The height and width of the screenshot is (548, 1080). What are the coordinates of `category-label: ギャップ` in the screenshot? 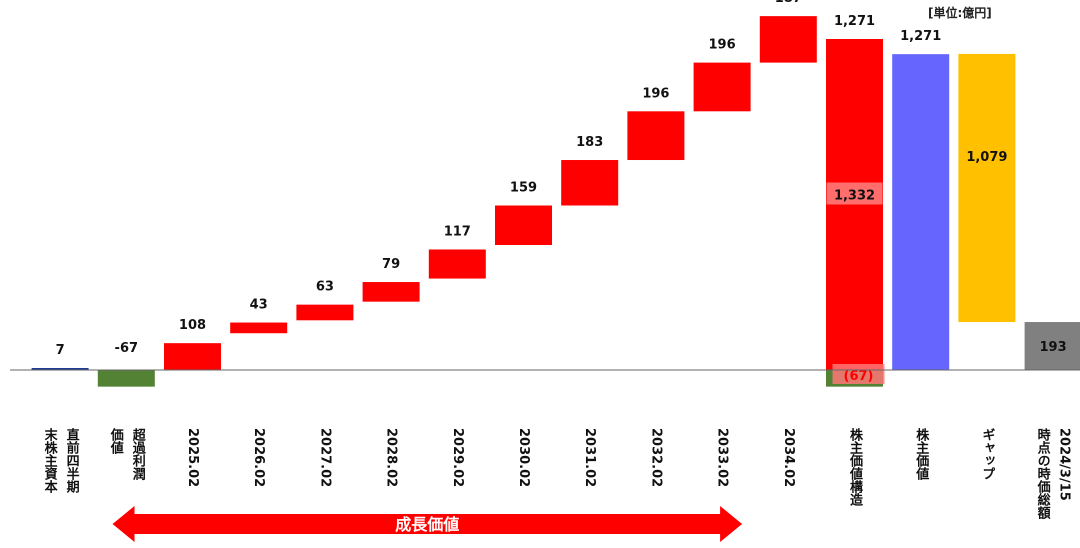 It's located at (986, 454).